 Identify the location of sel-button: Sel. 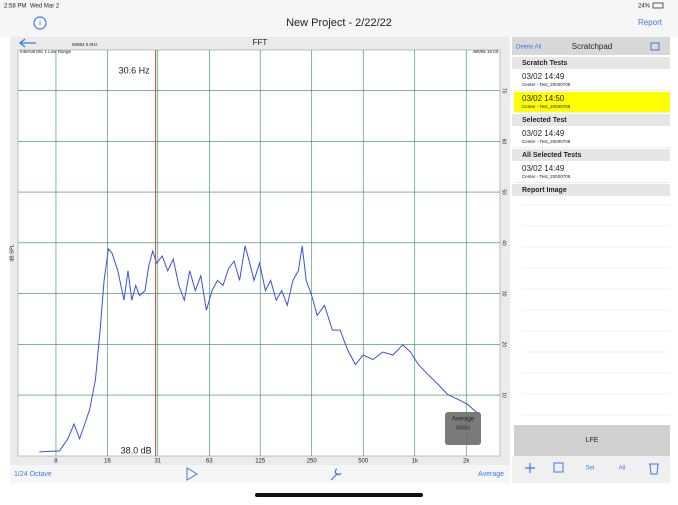
(590, 469).